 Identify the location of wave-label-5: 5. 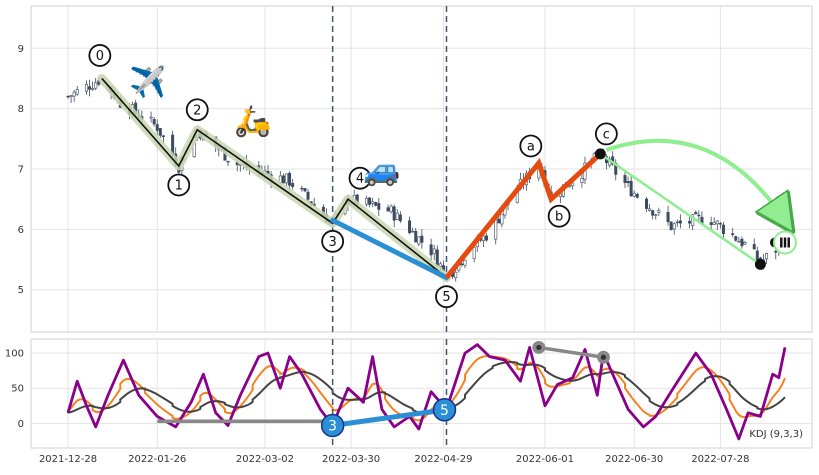
(446, 297).